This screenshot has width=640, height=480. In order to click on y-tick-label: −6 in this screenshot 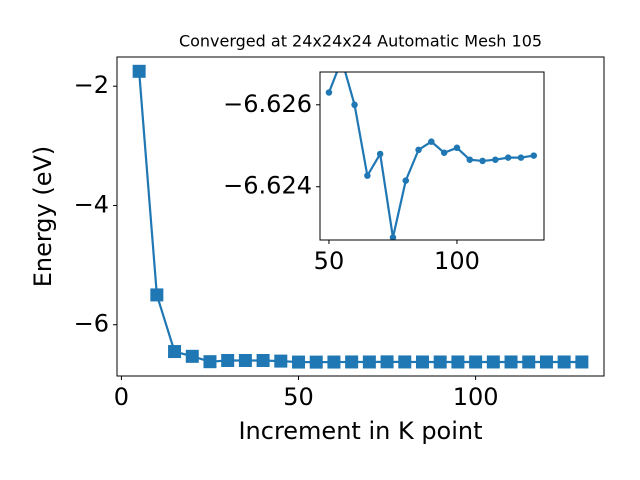, I will do `click(91, 324)`.